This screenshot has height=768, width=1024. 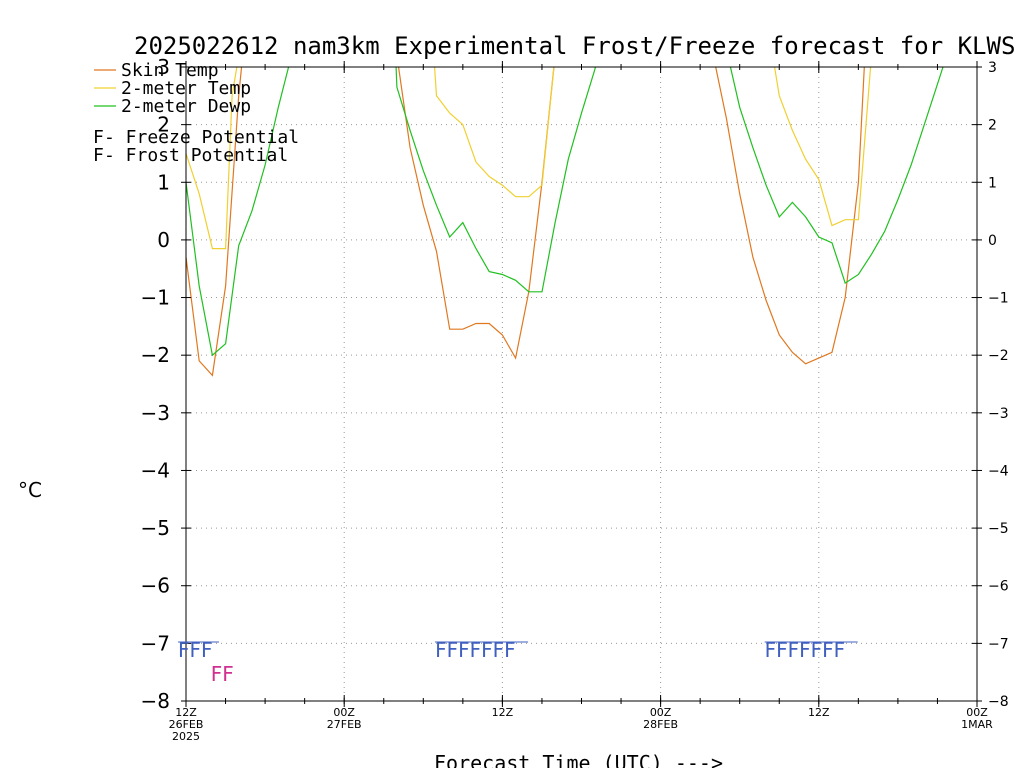 I want to click on legend-label: Skin Temp, so click(x=170, y=70).